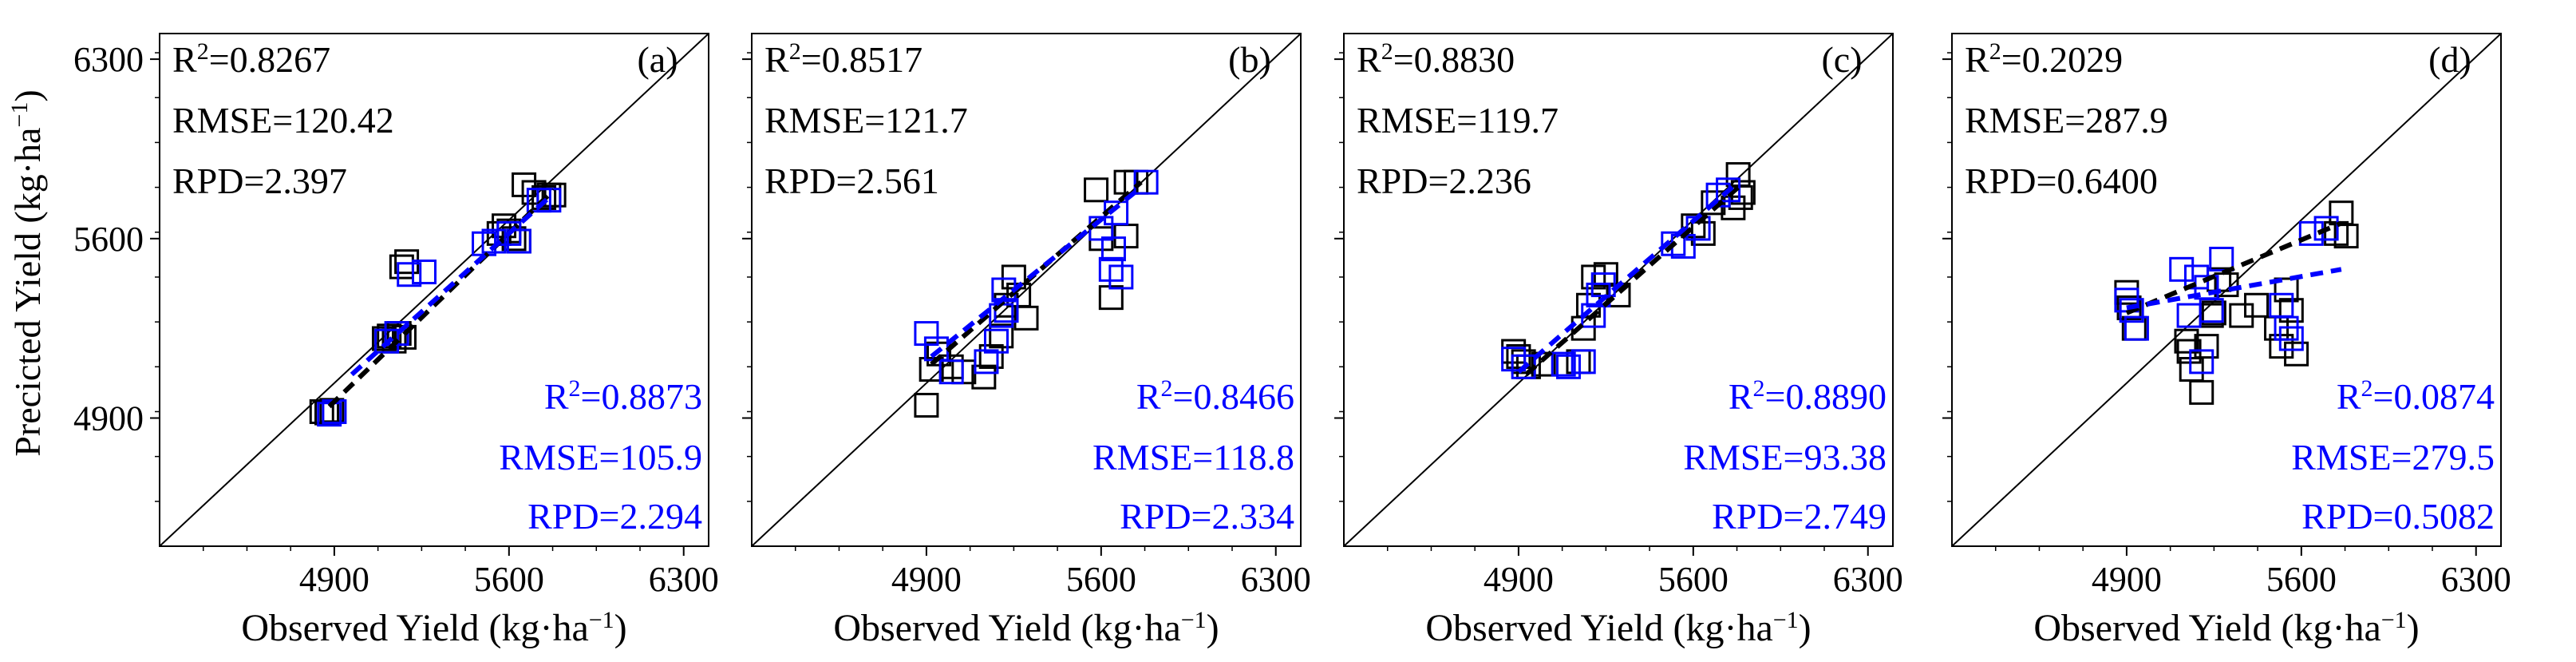 The width and height of the screenshot is (2576, 662). Describe the element at coordinates (1808, 396) in the screenshot. I see `test-r2-label: R2=0.8890` at that location.